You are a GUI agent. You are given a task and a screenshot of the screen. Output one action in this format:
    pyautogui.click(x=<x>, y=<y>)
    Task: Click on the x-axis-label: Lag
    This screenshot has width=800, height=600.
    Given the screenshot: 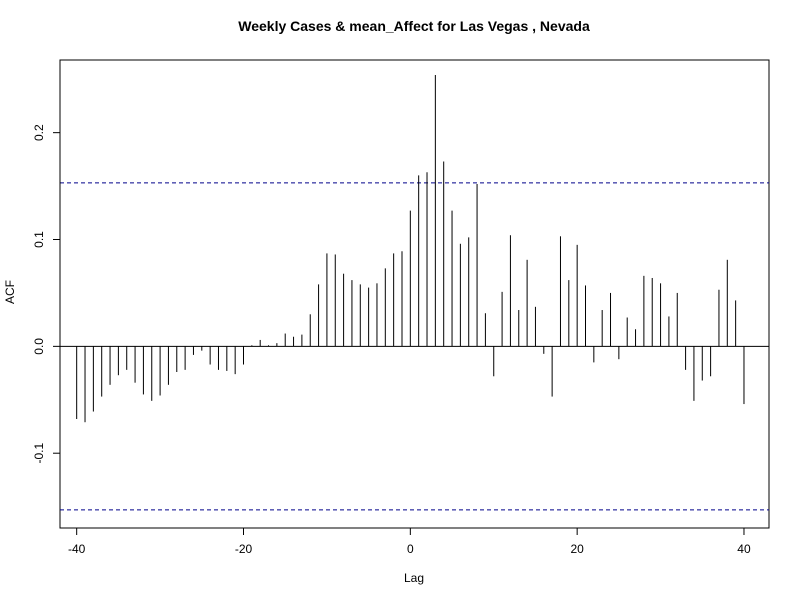 What is the action you would take?
    pyautogui.click(x=414, y=578)
    